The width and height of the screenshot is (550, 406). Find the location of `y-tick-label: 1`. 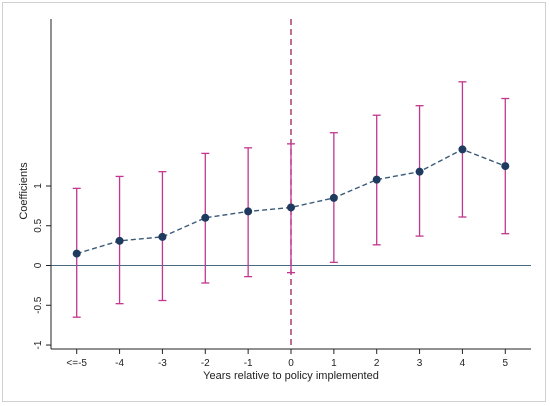

y-tick-label: 1 is located at coordinates (38, 186).